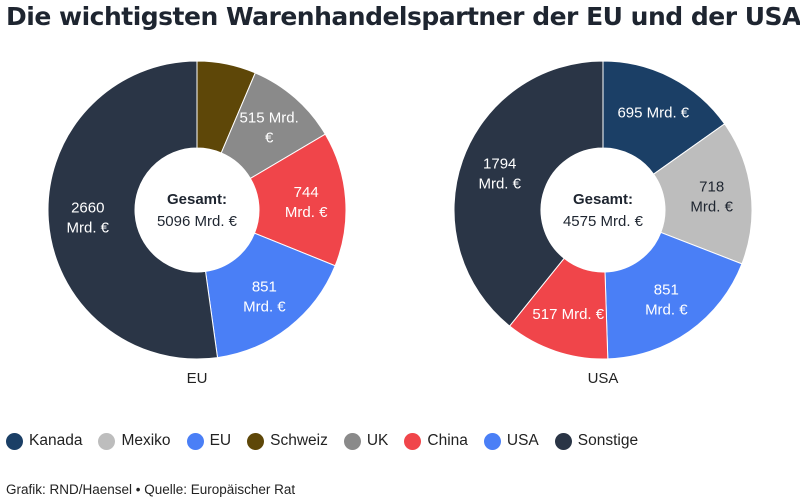 This screenshot has height=502, width=800. What do you see at coordinates (197, 378) in the screenshot?
I see `chart-name-label: EU` at bounding box center [197, 378].